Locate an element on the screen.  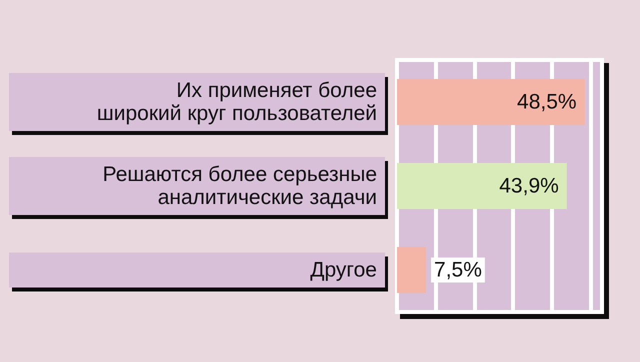
y-tick-label: Их применяет более широкий круг пользователей is located at coordinates (236, 102).